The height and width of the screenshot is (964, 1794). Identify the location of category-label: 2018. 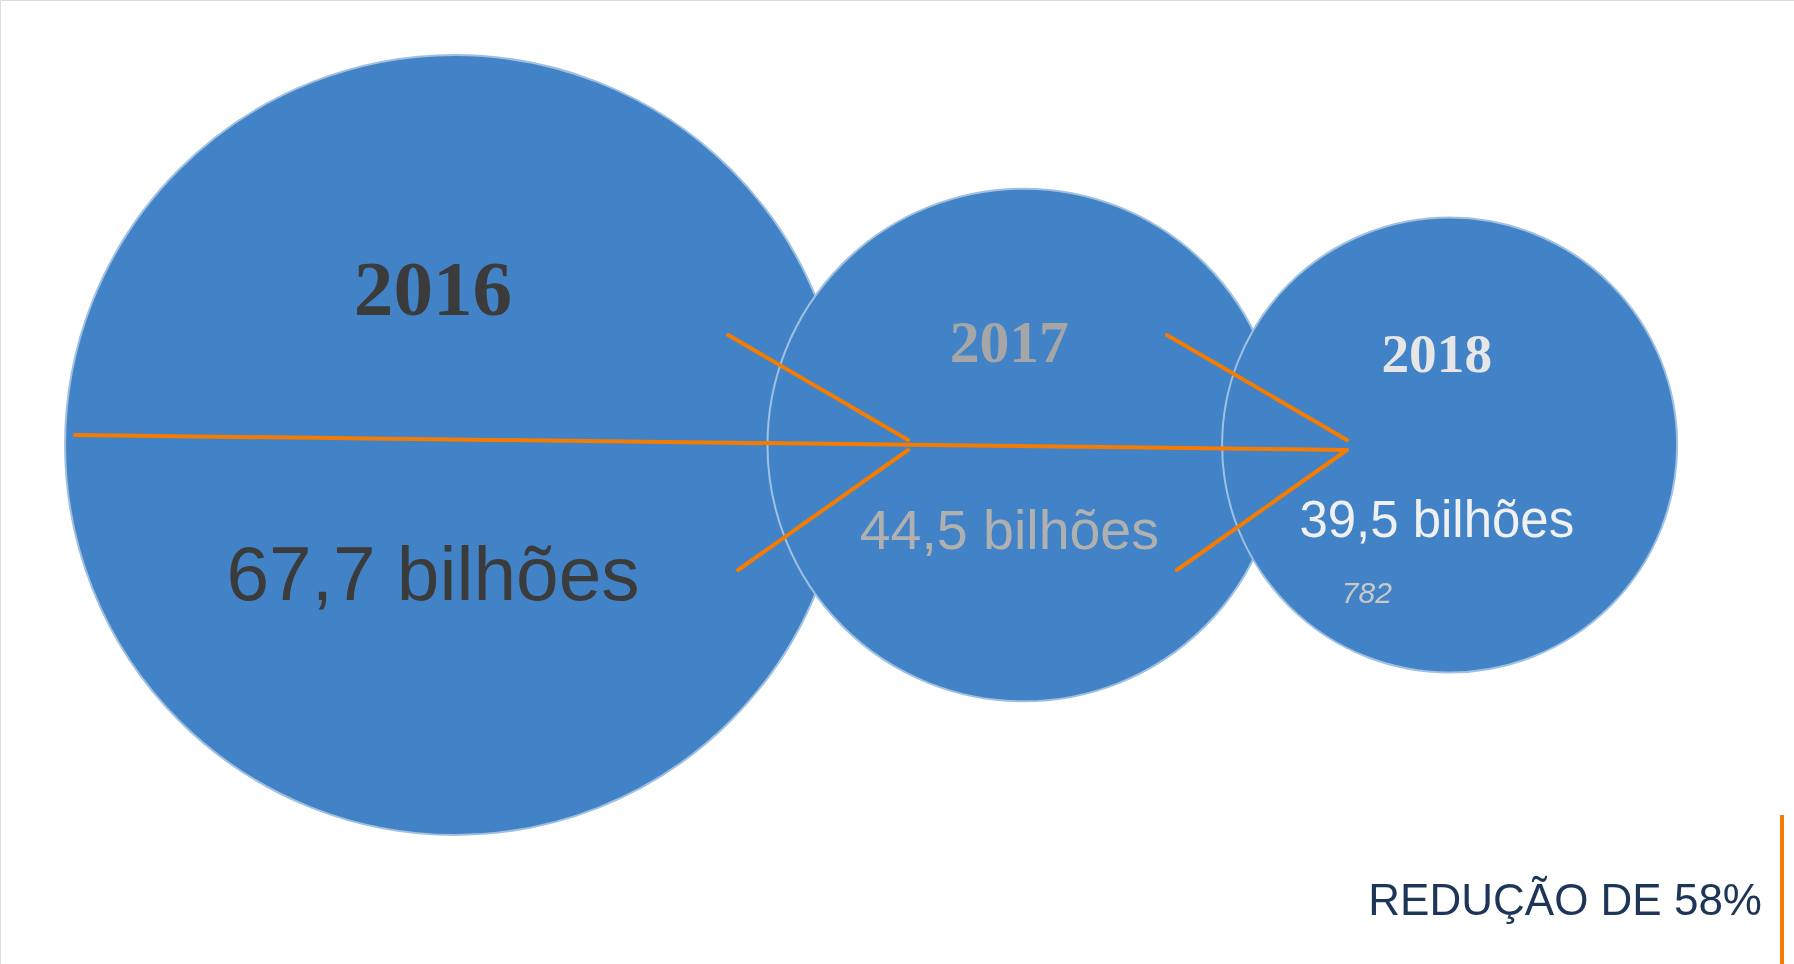
(1437, 354).